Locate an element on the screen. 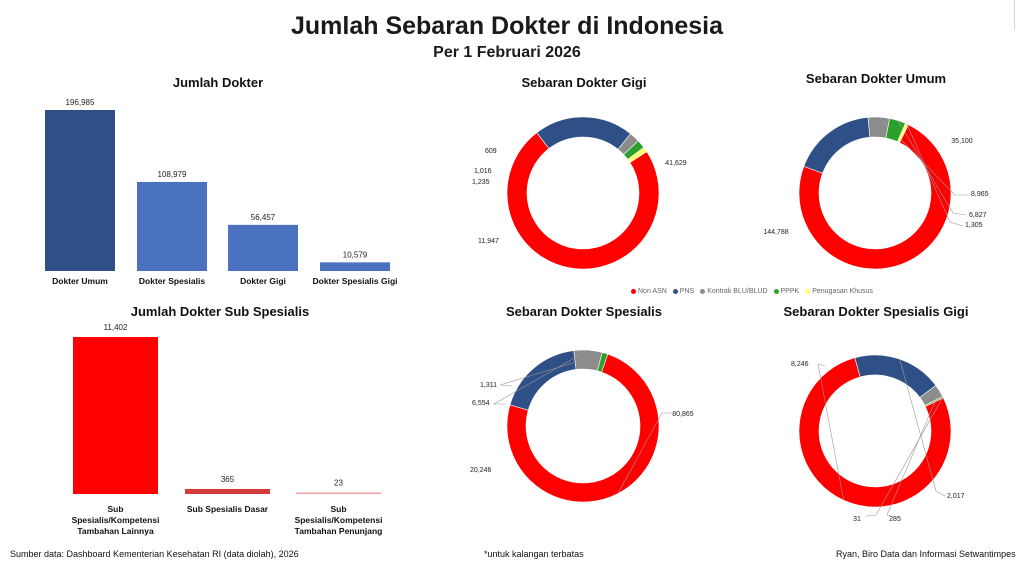 The image size is (1022, 574). donut-value-label: 8,965 is located at coordinates (980, 194).